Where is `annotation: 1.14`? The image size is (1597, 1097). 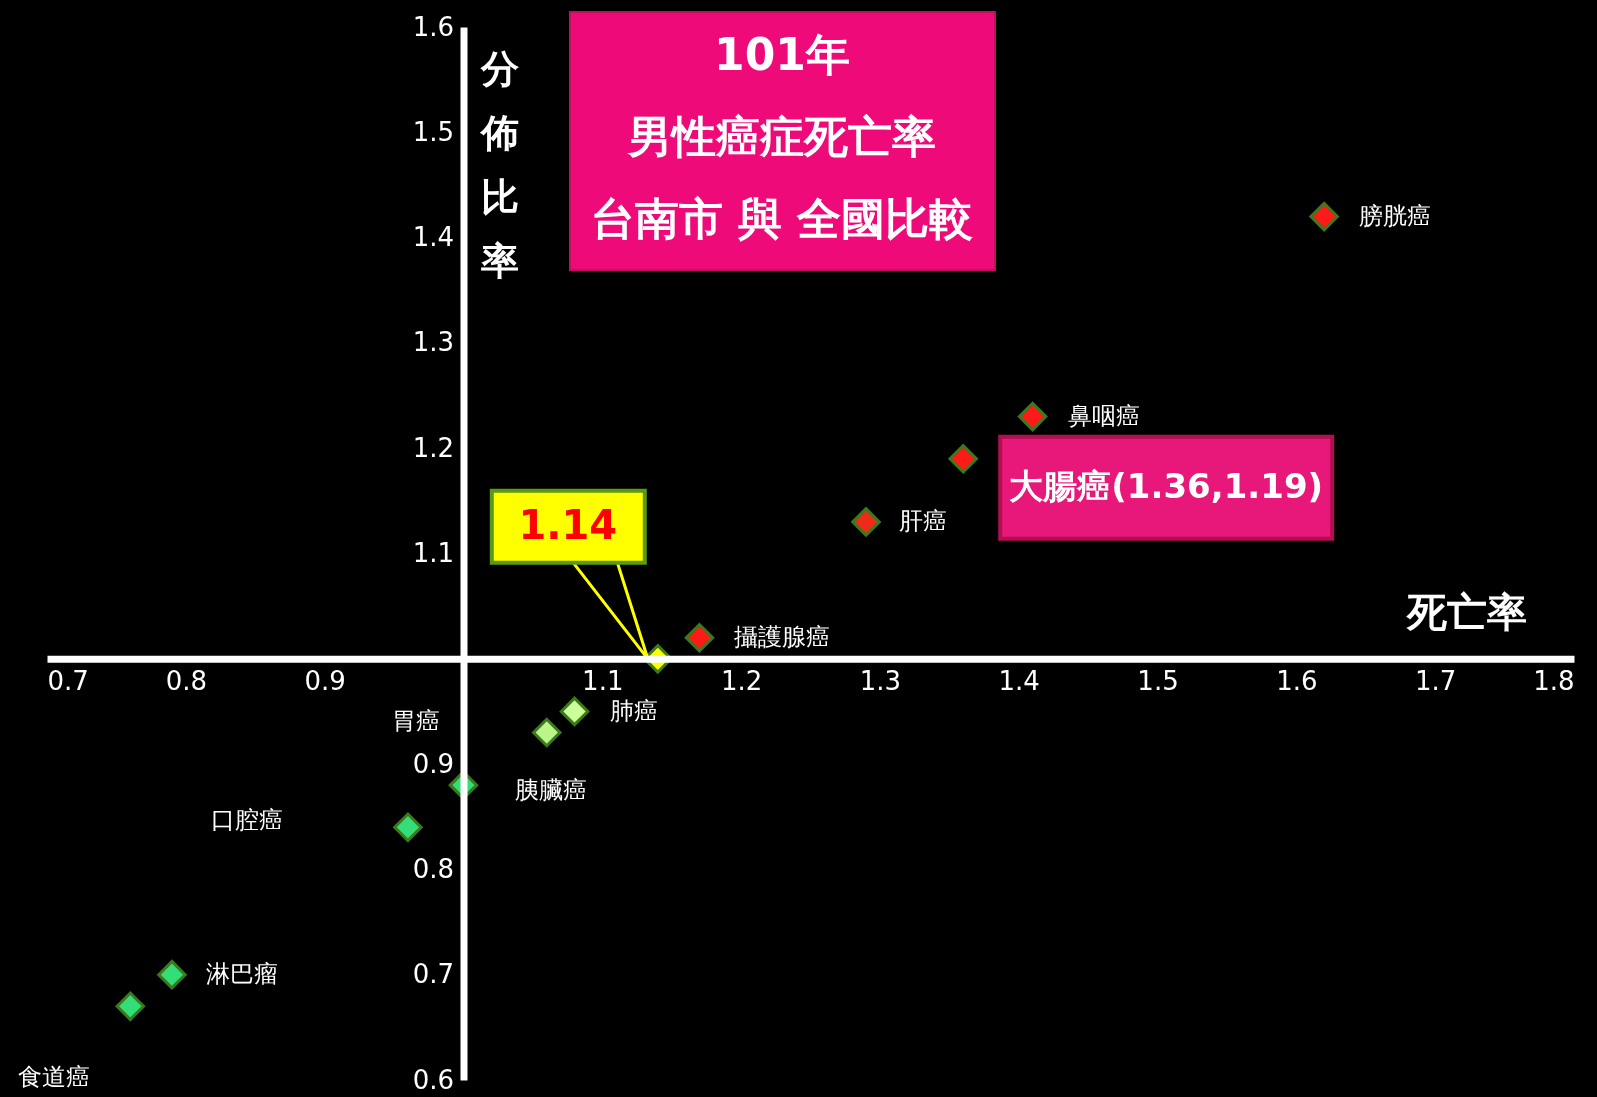 annotation: 1.14 is located at coordinates (568, 524).